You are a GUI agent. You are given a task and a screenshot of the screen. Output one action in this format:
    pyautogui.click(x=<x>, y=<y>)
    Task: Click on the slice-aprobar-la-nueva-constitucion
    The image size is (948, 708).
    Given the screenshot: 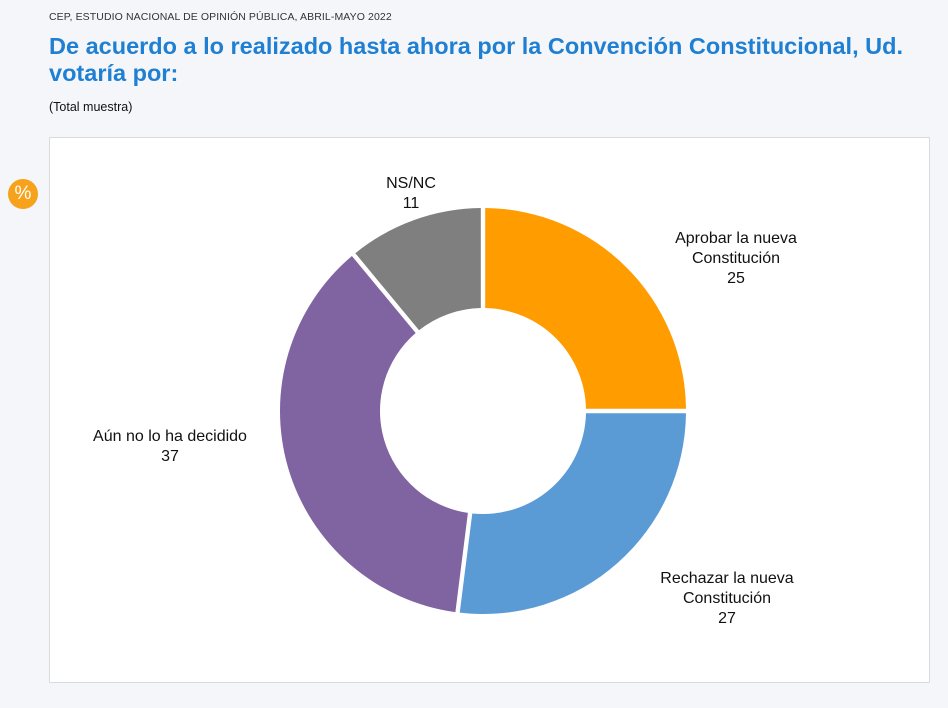 What is the action you would take?
    pyautogui.click(x=585, y=308)
    